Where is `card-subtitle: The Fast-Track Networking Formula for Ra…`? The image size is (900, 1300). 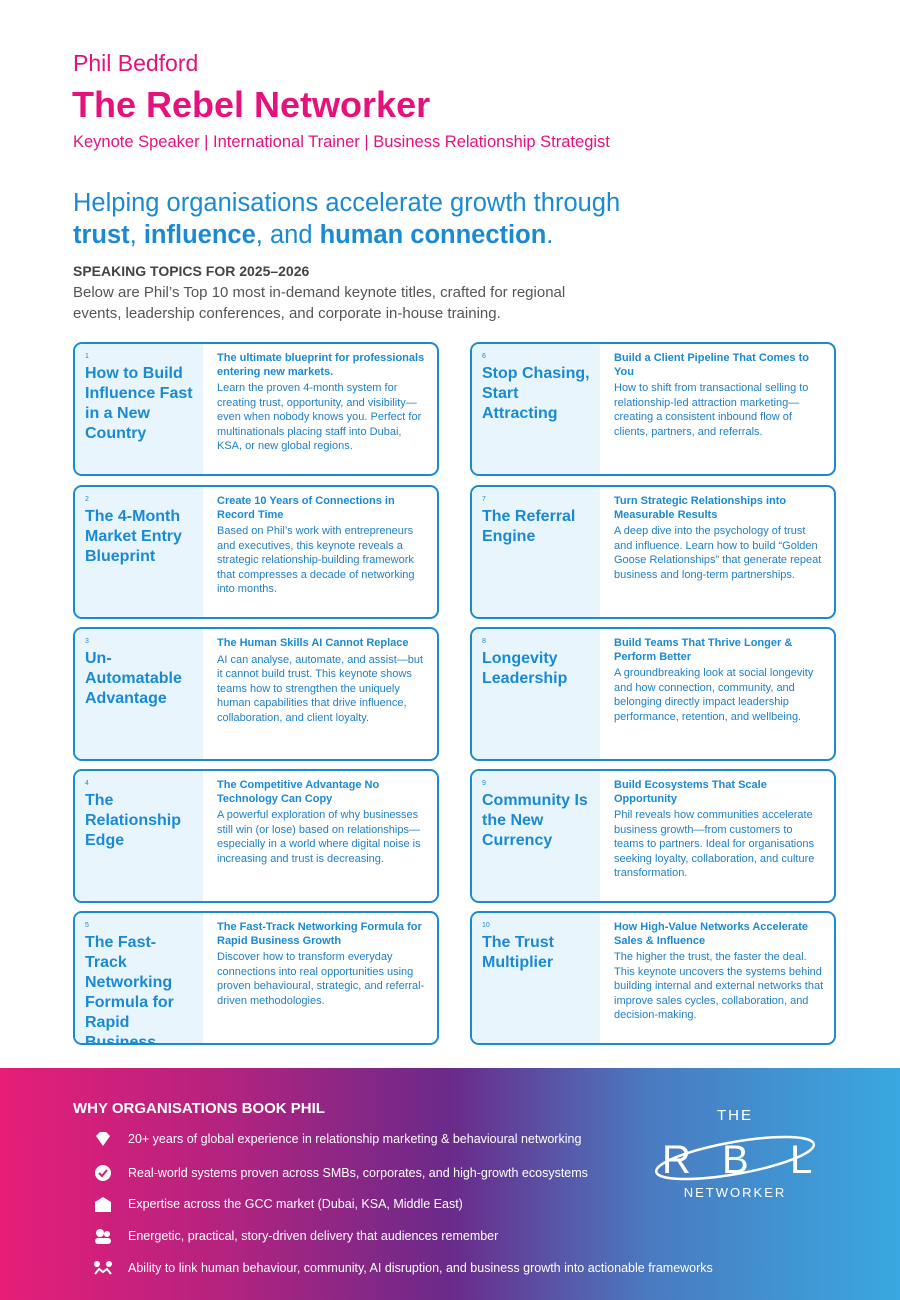
card-subtitle: The Fast-Track Networking Formula for Ra… is located at coordinates (319, 934).